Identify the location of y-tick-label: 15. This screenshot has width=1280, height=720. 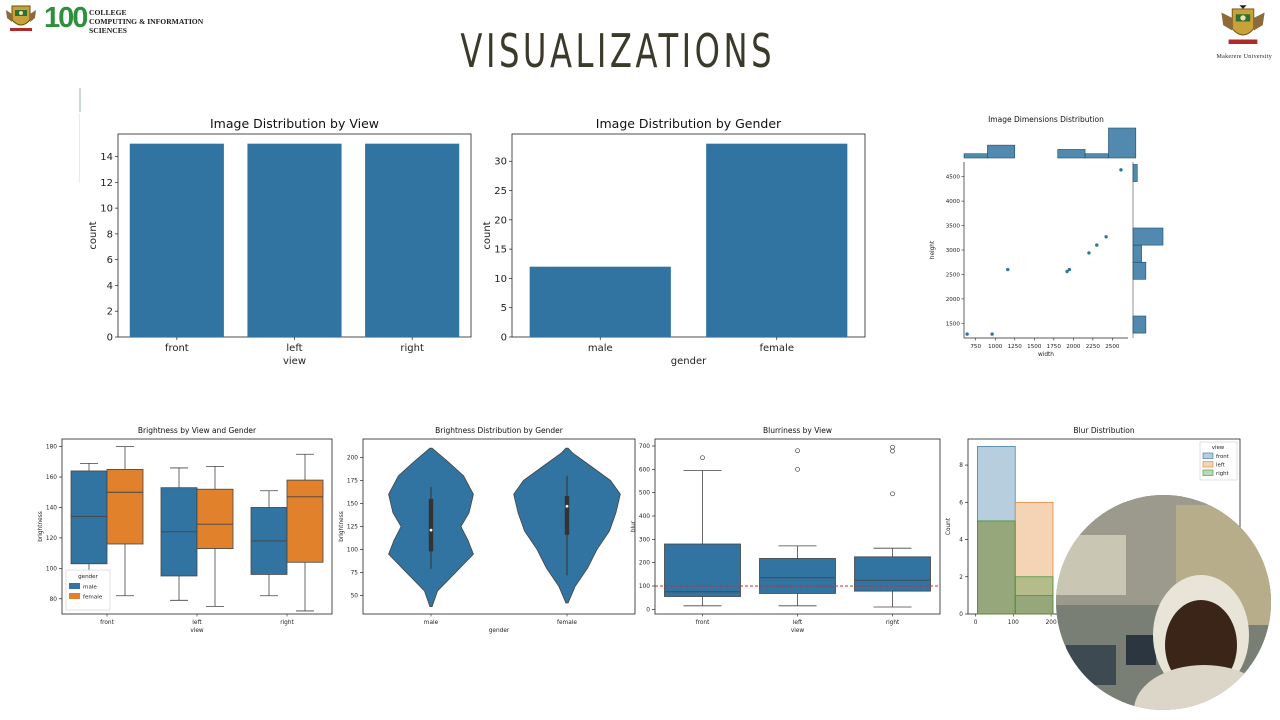
(500, 250).